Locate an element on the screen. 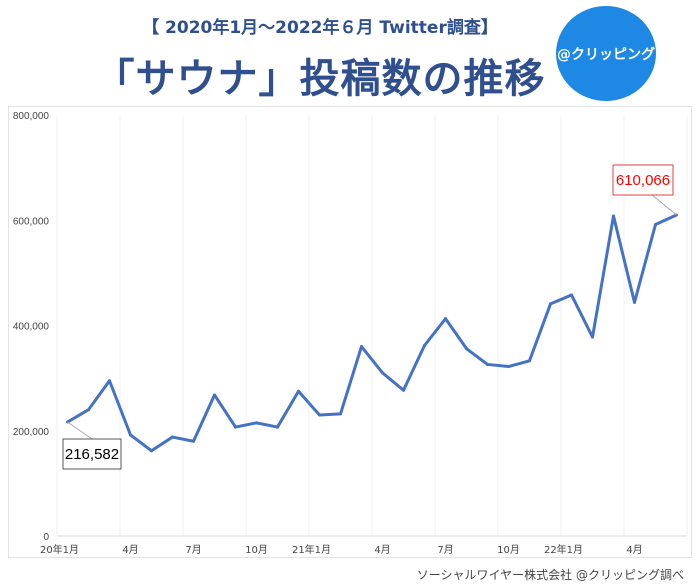  chart-subtitle: 【 2020年1月～2022年６月 Twitter調査】 is located at coordinates (320, 28).